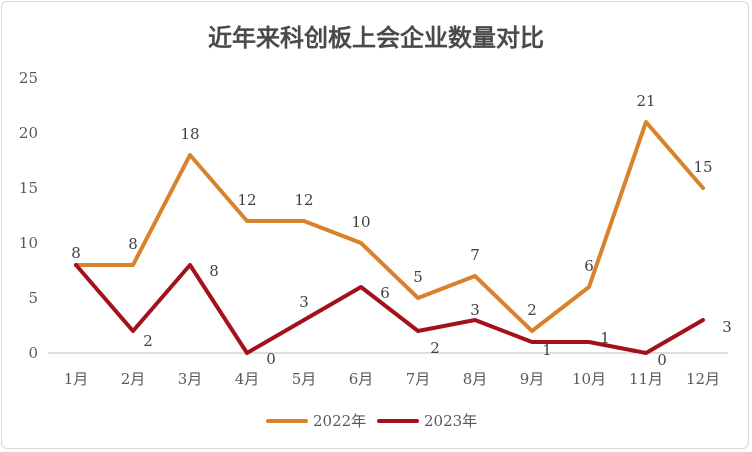 Image resolution: width=752 pixels, height=452 pixels. I want to click on data-label-2022: 21, so click(645, 101).